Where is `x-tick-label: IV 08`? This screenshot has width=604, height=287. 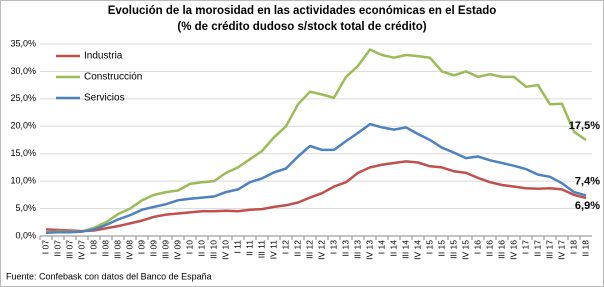 x-tick-label: IV 08 is located at coordinates (129, 250).